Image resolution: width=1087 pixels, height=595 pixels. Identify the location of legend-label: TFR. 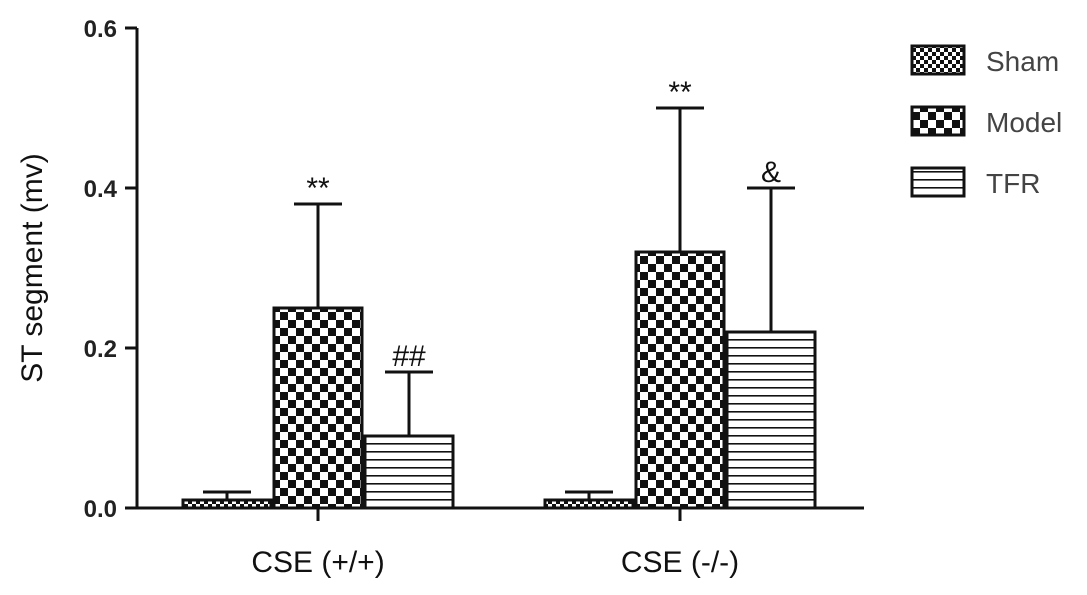
(1013, 183).